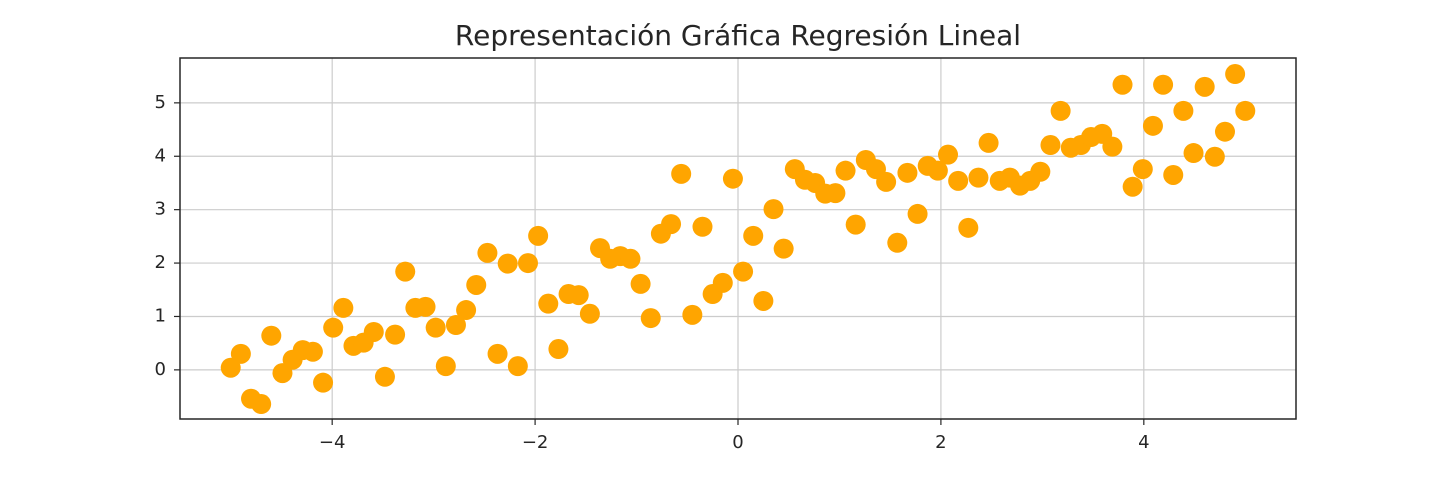 The image size is (1440, 484). Describe the element at coordinates (737, 442) in the screenshot. I see `x-tick-label: 0` at that location.